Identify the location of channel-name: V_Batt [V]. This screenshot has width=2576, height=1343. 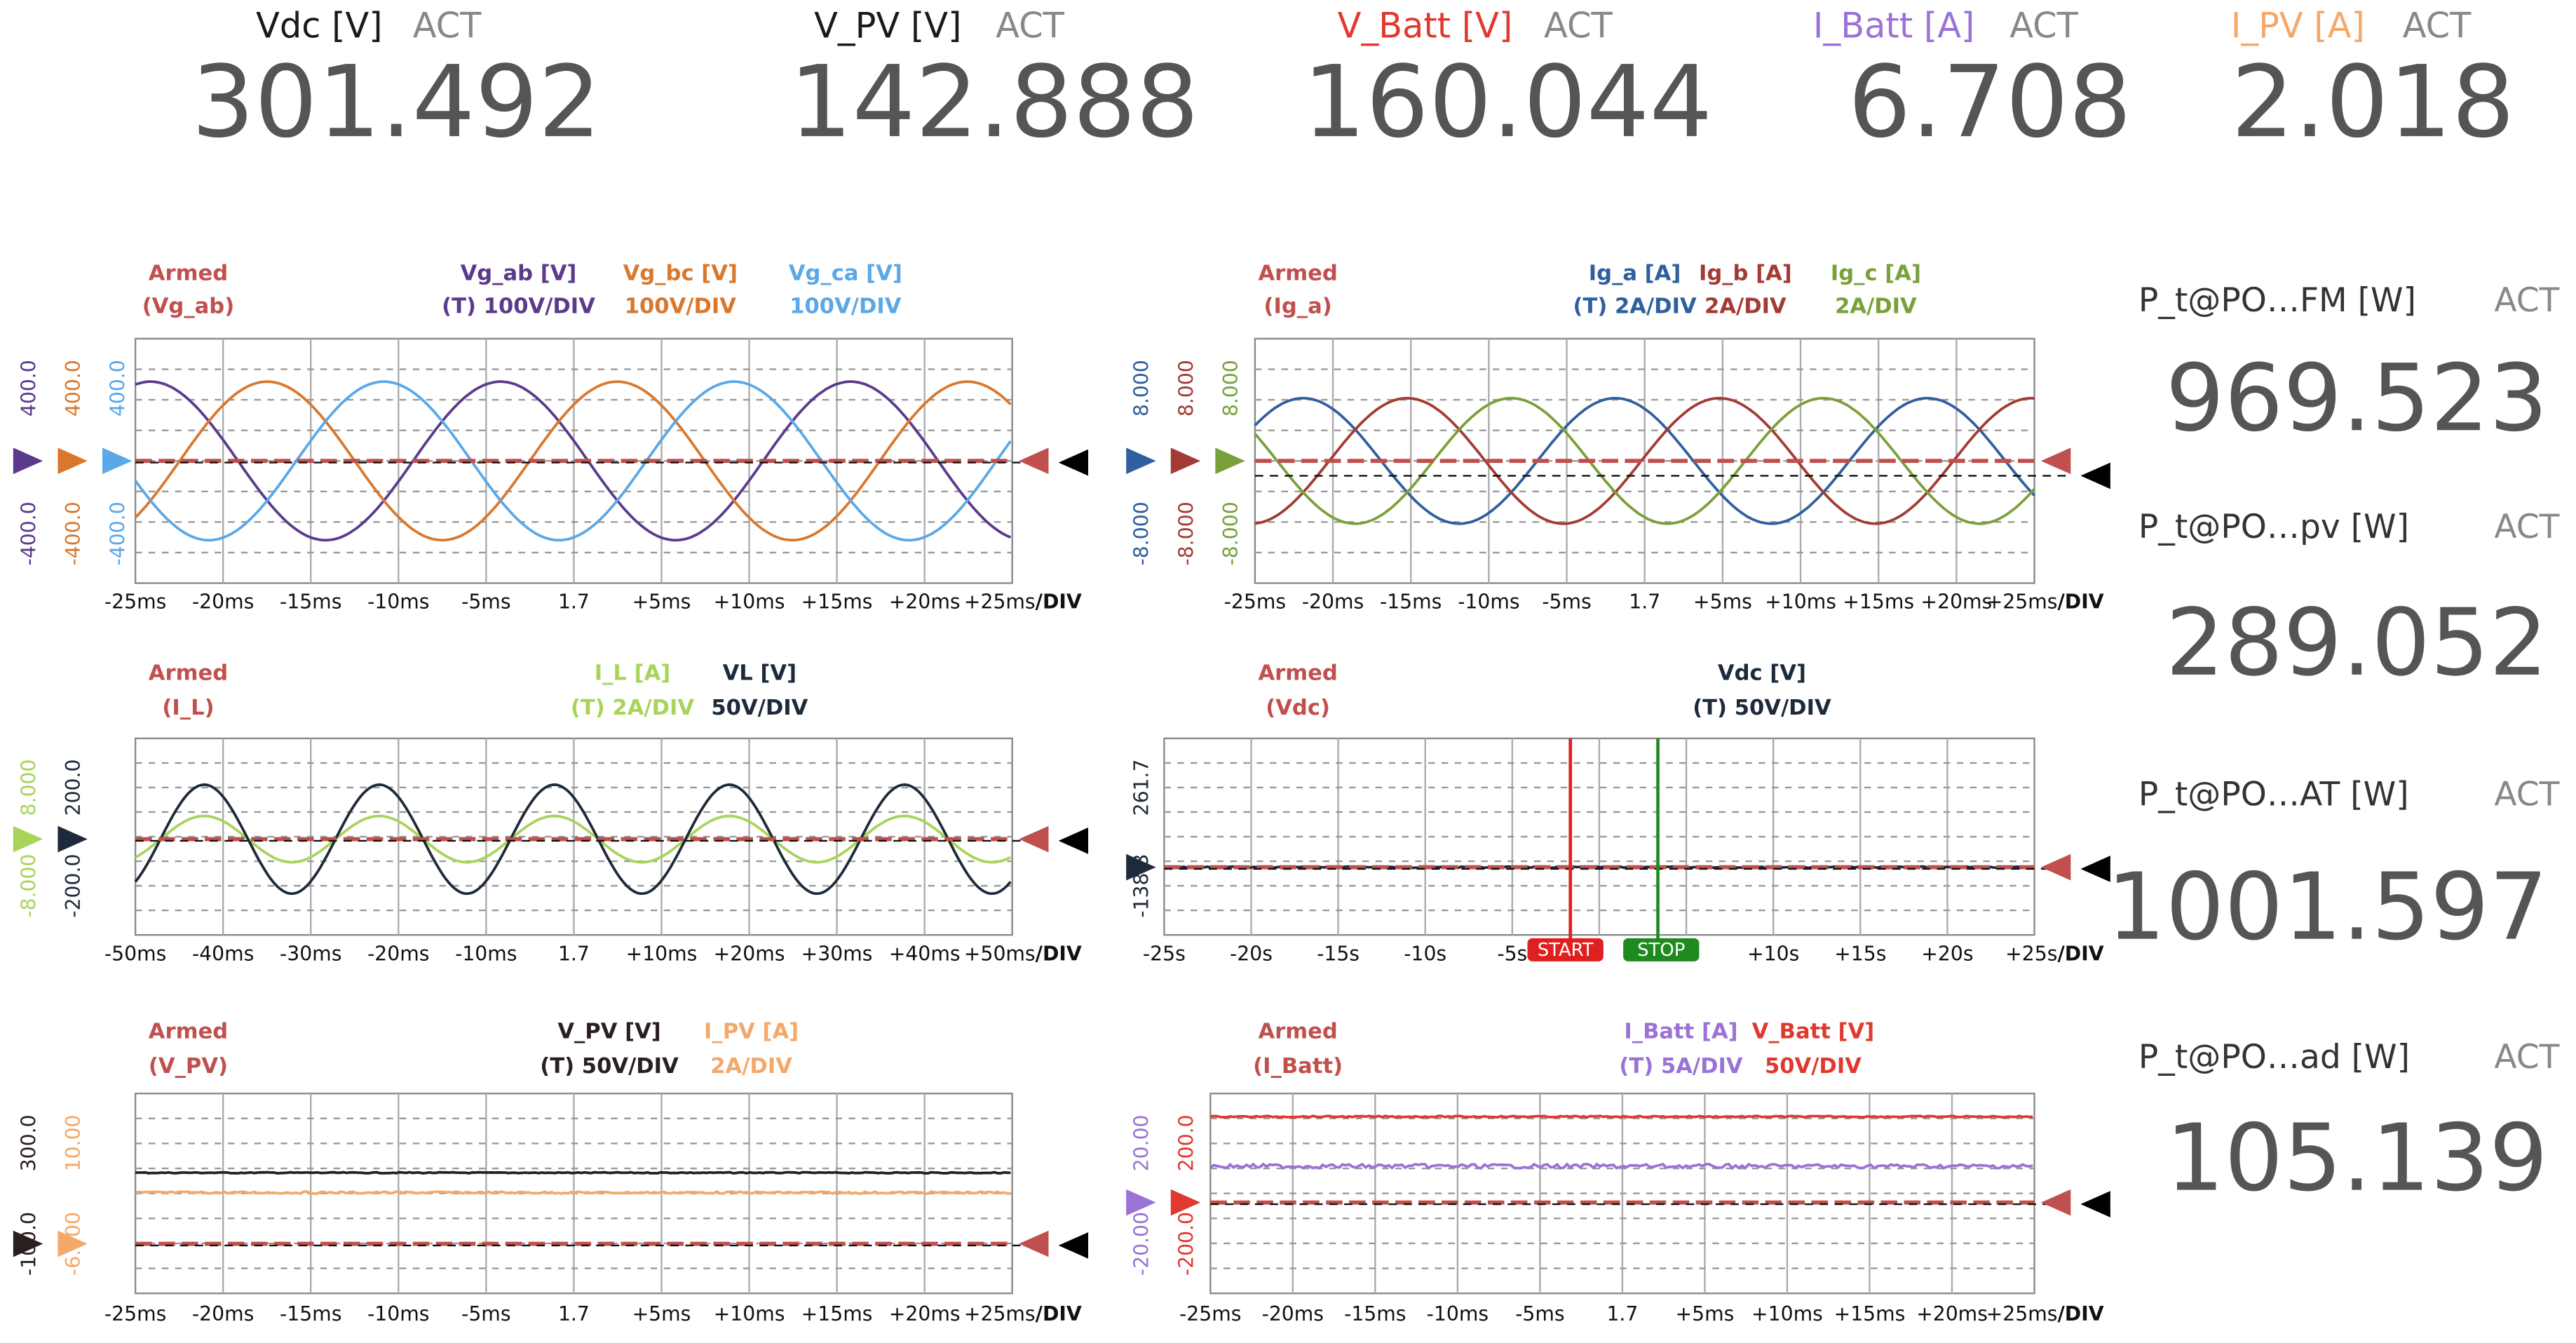
(1813, 1032).